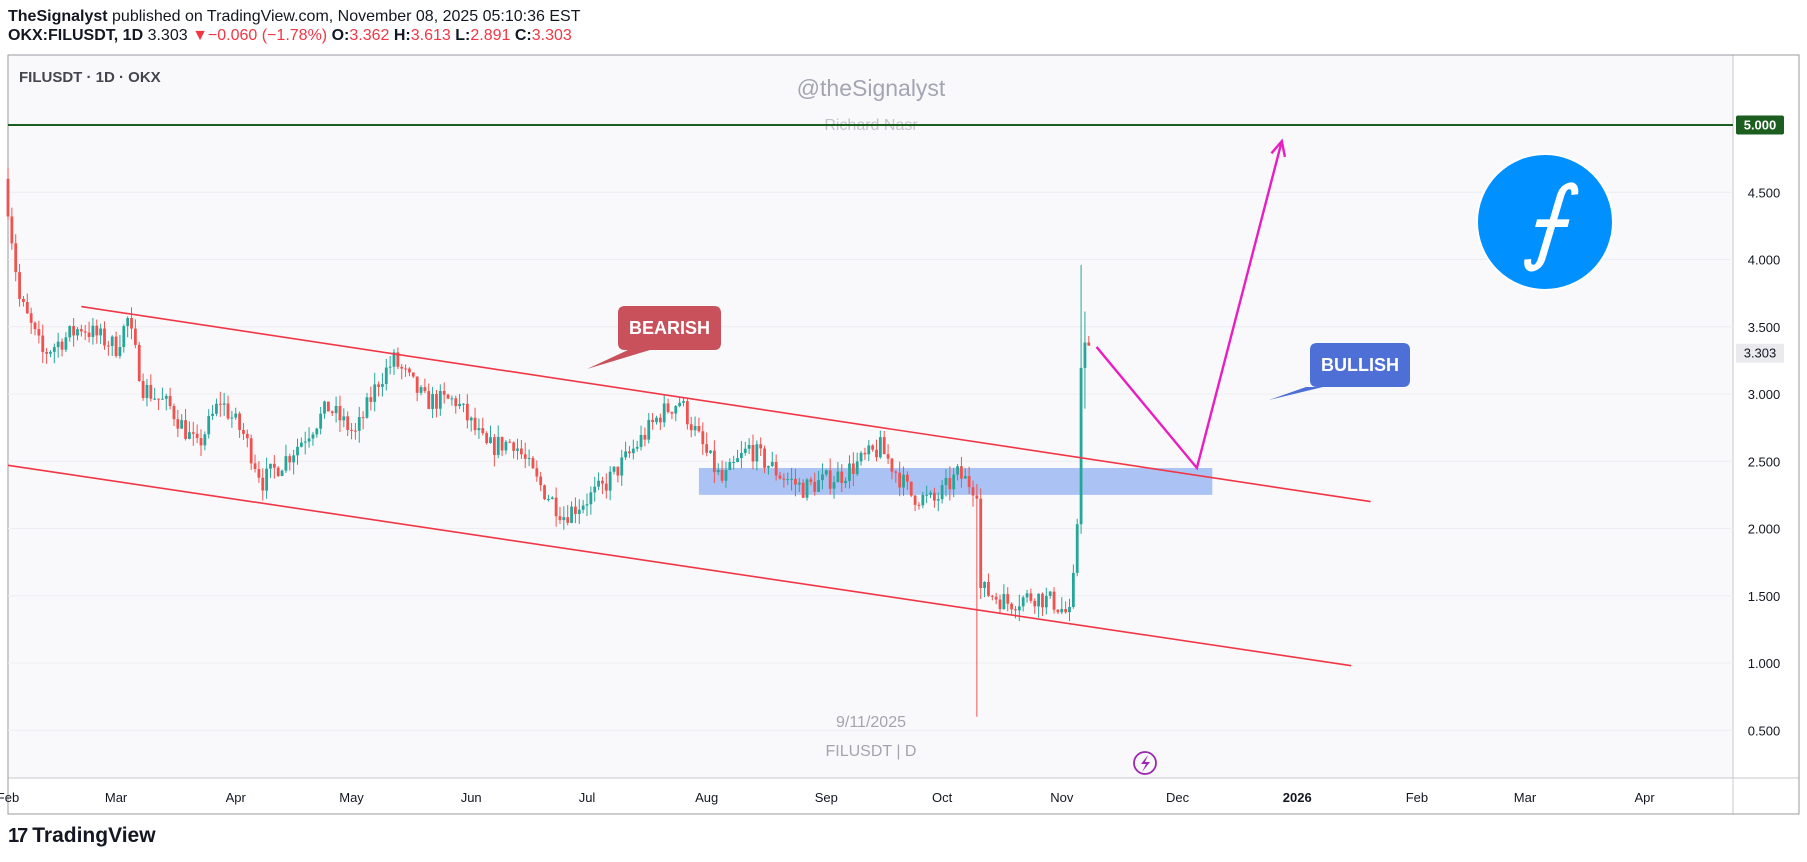  Describe the element at coordinates (82, 836) in the screenshot. I see `tradingview-logo: 17 TradingView` at that location.